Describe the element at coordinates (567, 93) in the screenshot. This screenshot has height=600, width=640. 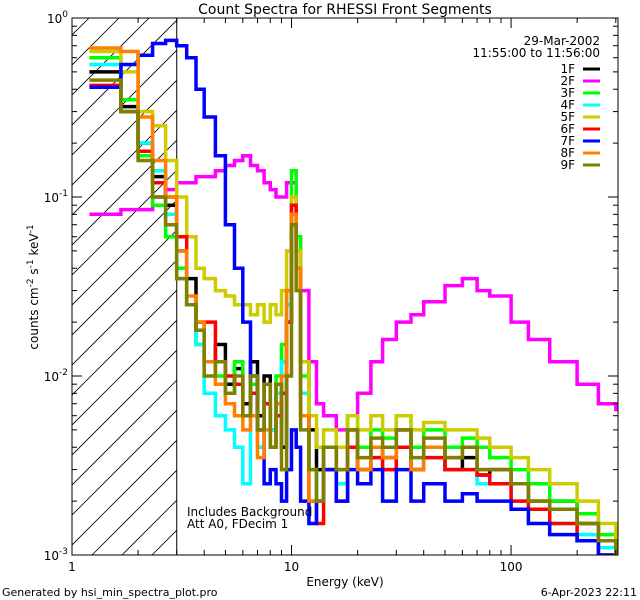
I see `legend-label-3F: 3F` at that location.